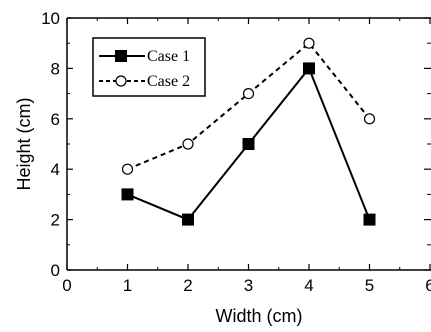 The width and height of the screenshot is (431, 332). Describe the element at coordinates (55, 270) in the screenshot. I see `y-tick-label: 0` at that location.